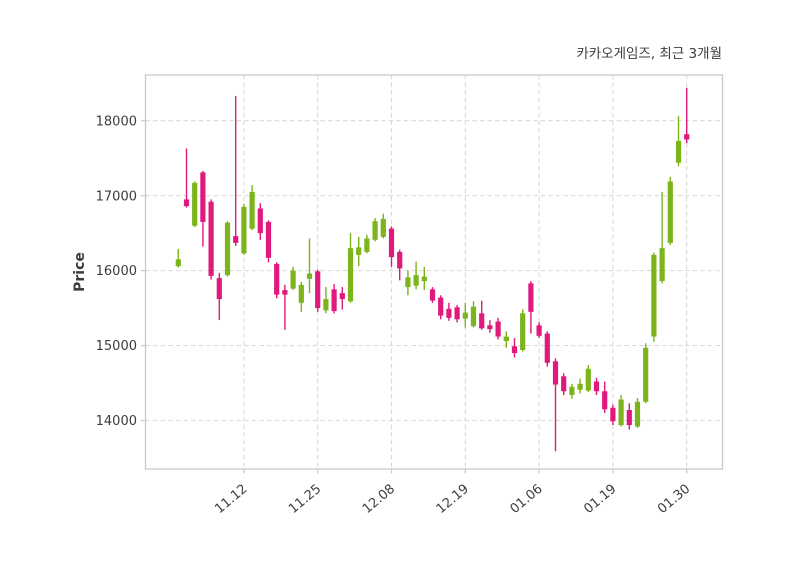  What do you see at coordinates (116, 196) in the screenshot?
I see `y-tick-label: 17000` at bounding box center [116, 196].